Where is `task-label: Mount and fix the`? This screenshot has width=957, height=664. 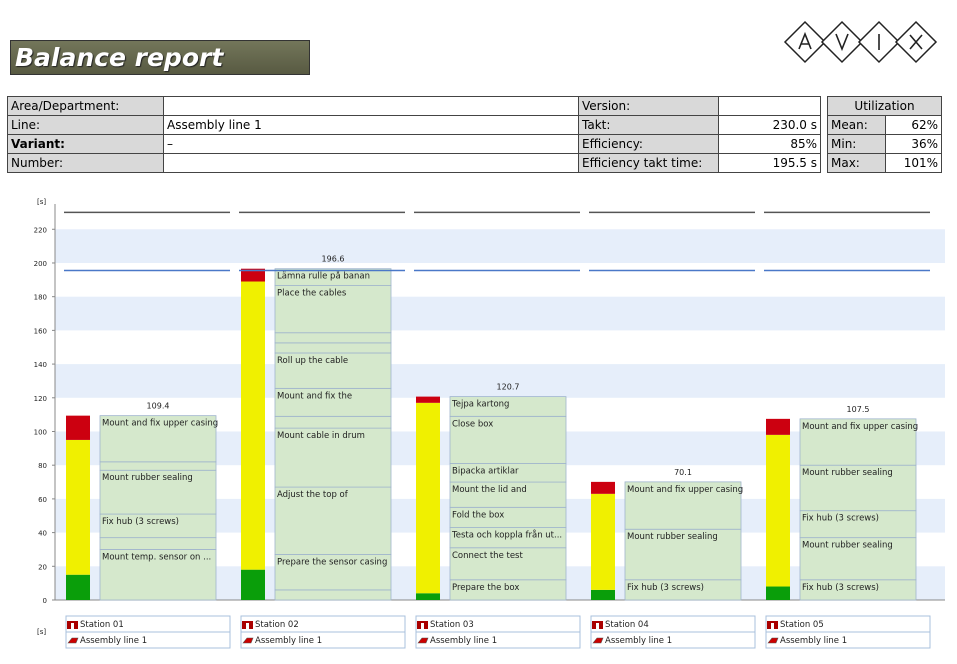
task-label: Mount and fix the is located at coordinates (314, 396).